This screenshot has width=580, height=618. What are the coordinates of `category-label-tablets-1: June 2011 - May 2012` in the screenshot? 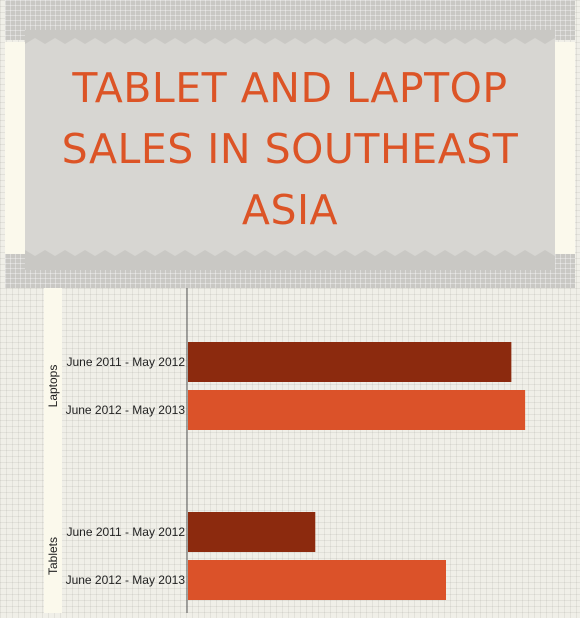 It's located at (125, 532).